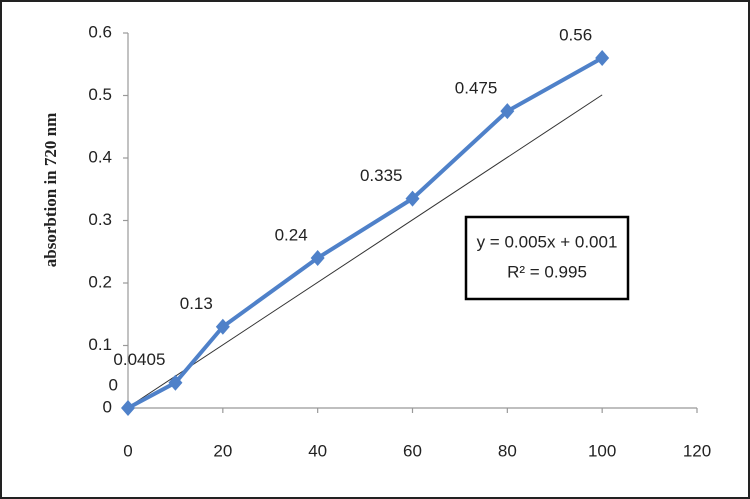 This screenshot has width=750, height=499. I want to click on x-tick-label: 0, so click(127, 450).